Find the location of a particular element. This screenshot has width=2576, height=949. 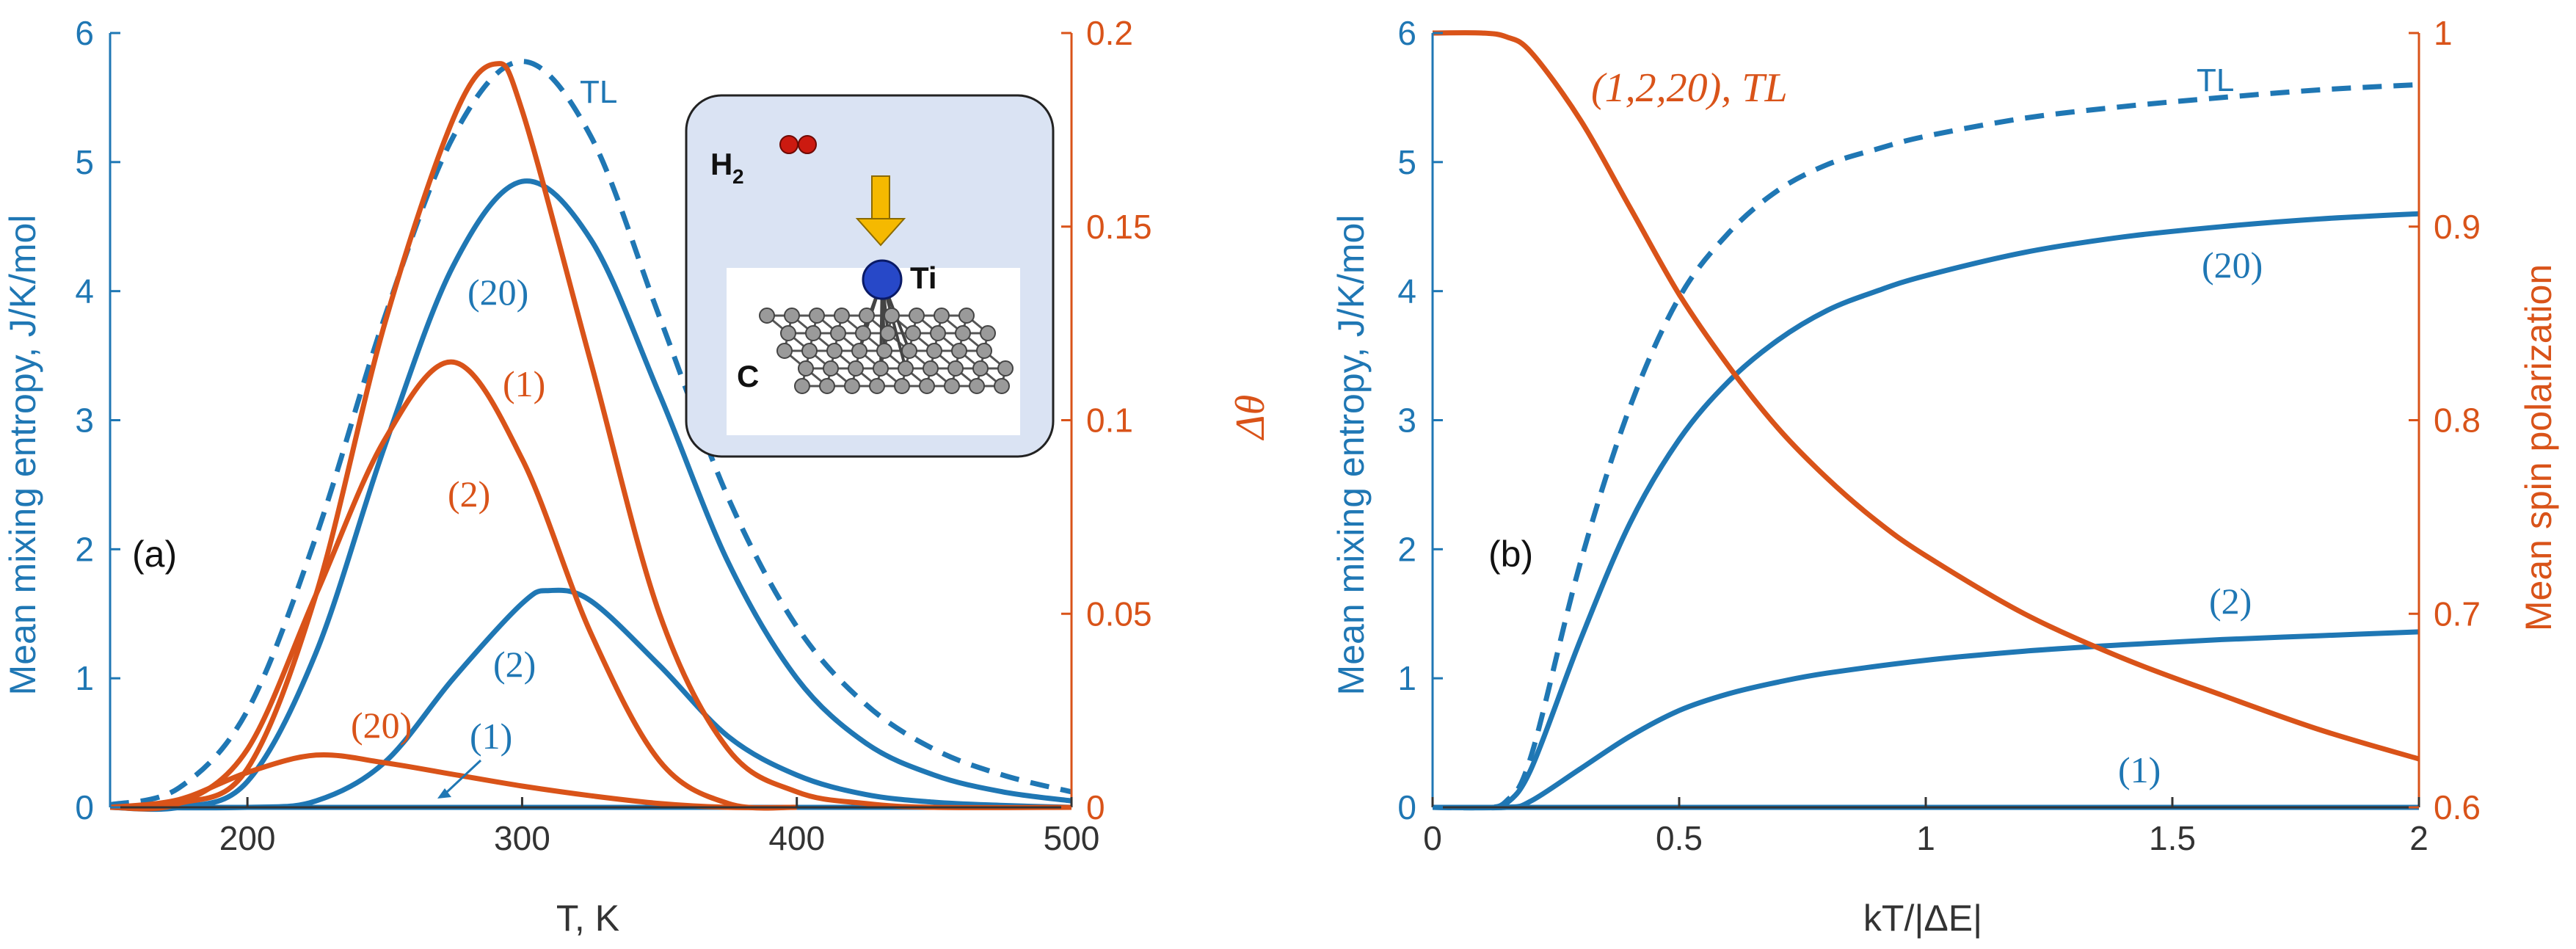

y-right-tick-label: 0.6 is located at coordinates (2457, 807).